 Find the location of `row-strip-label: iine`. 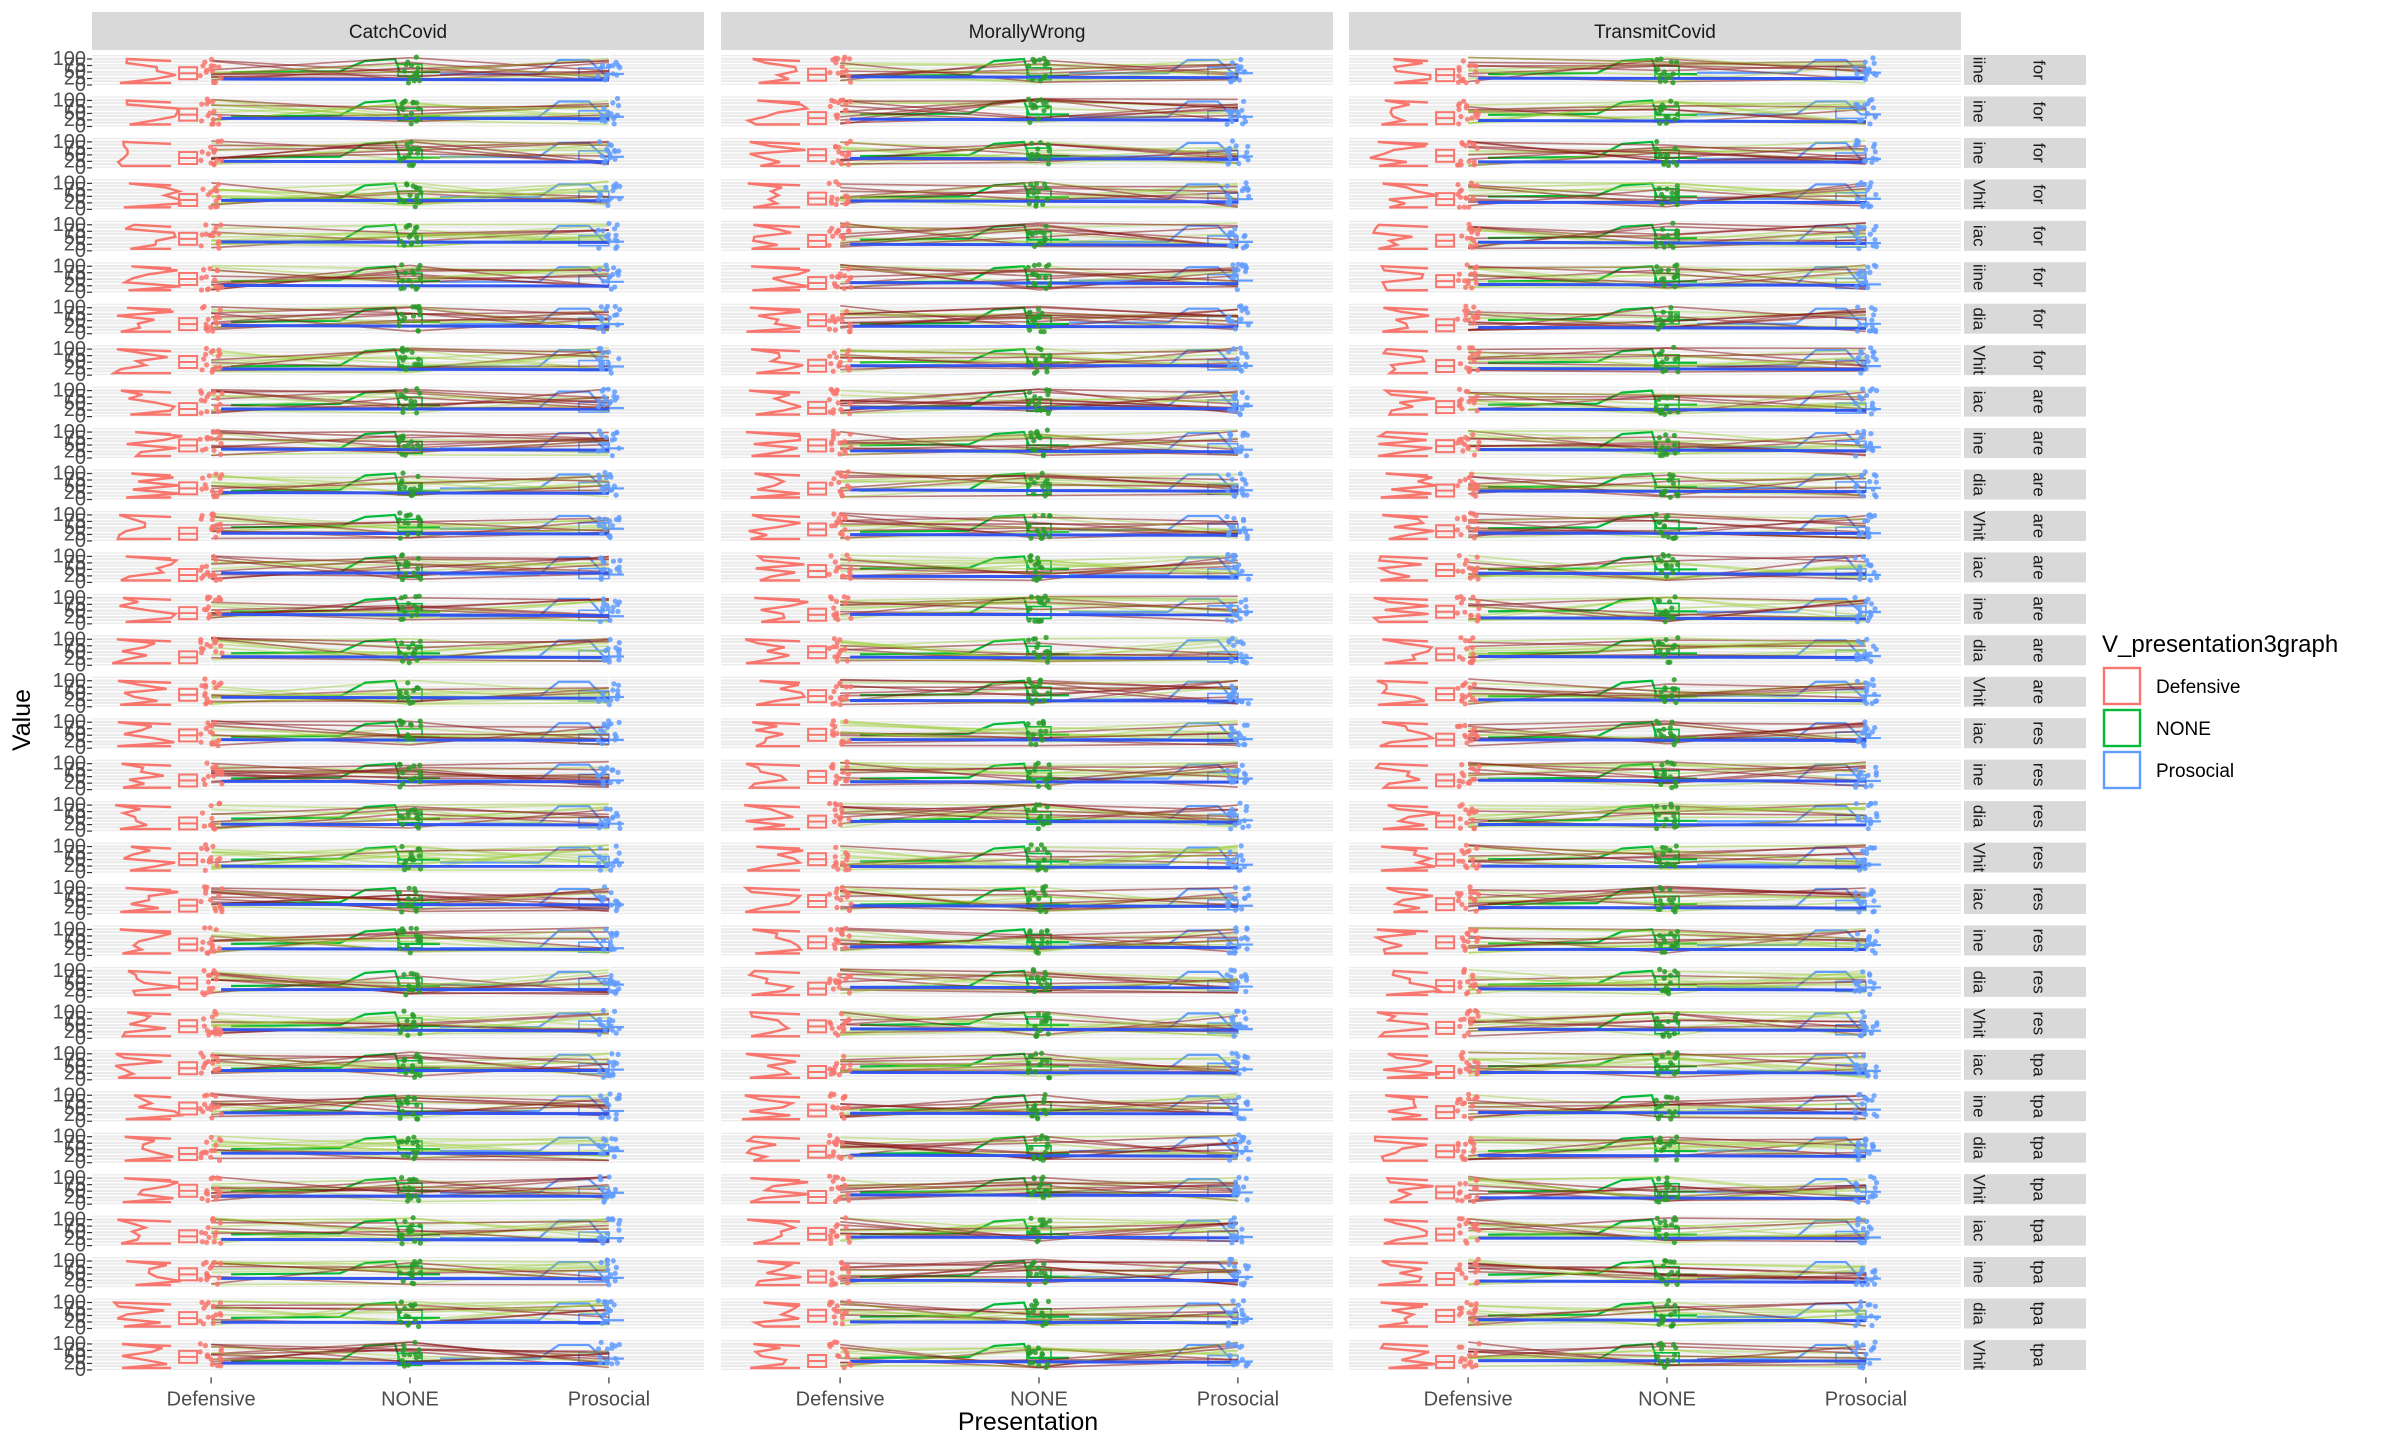

row-strip-label: iine is located at coordinates (1979, 70).